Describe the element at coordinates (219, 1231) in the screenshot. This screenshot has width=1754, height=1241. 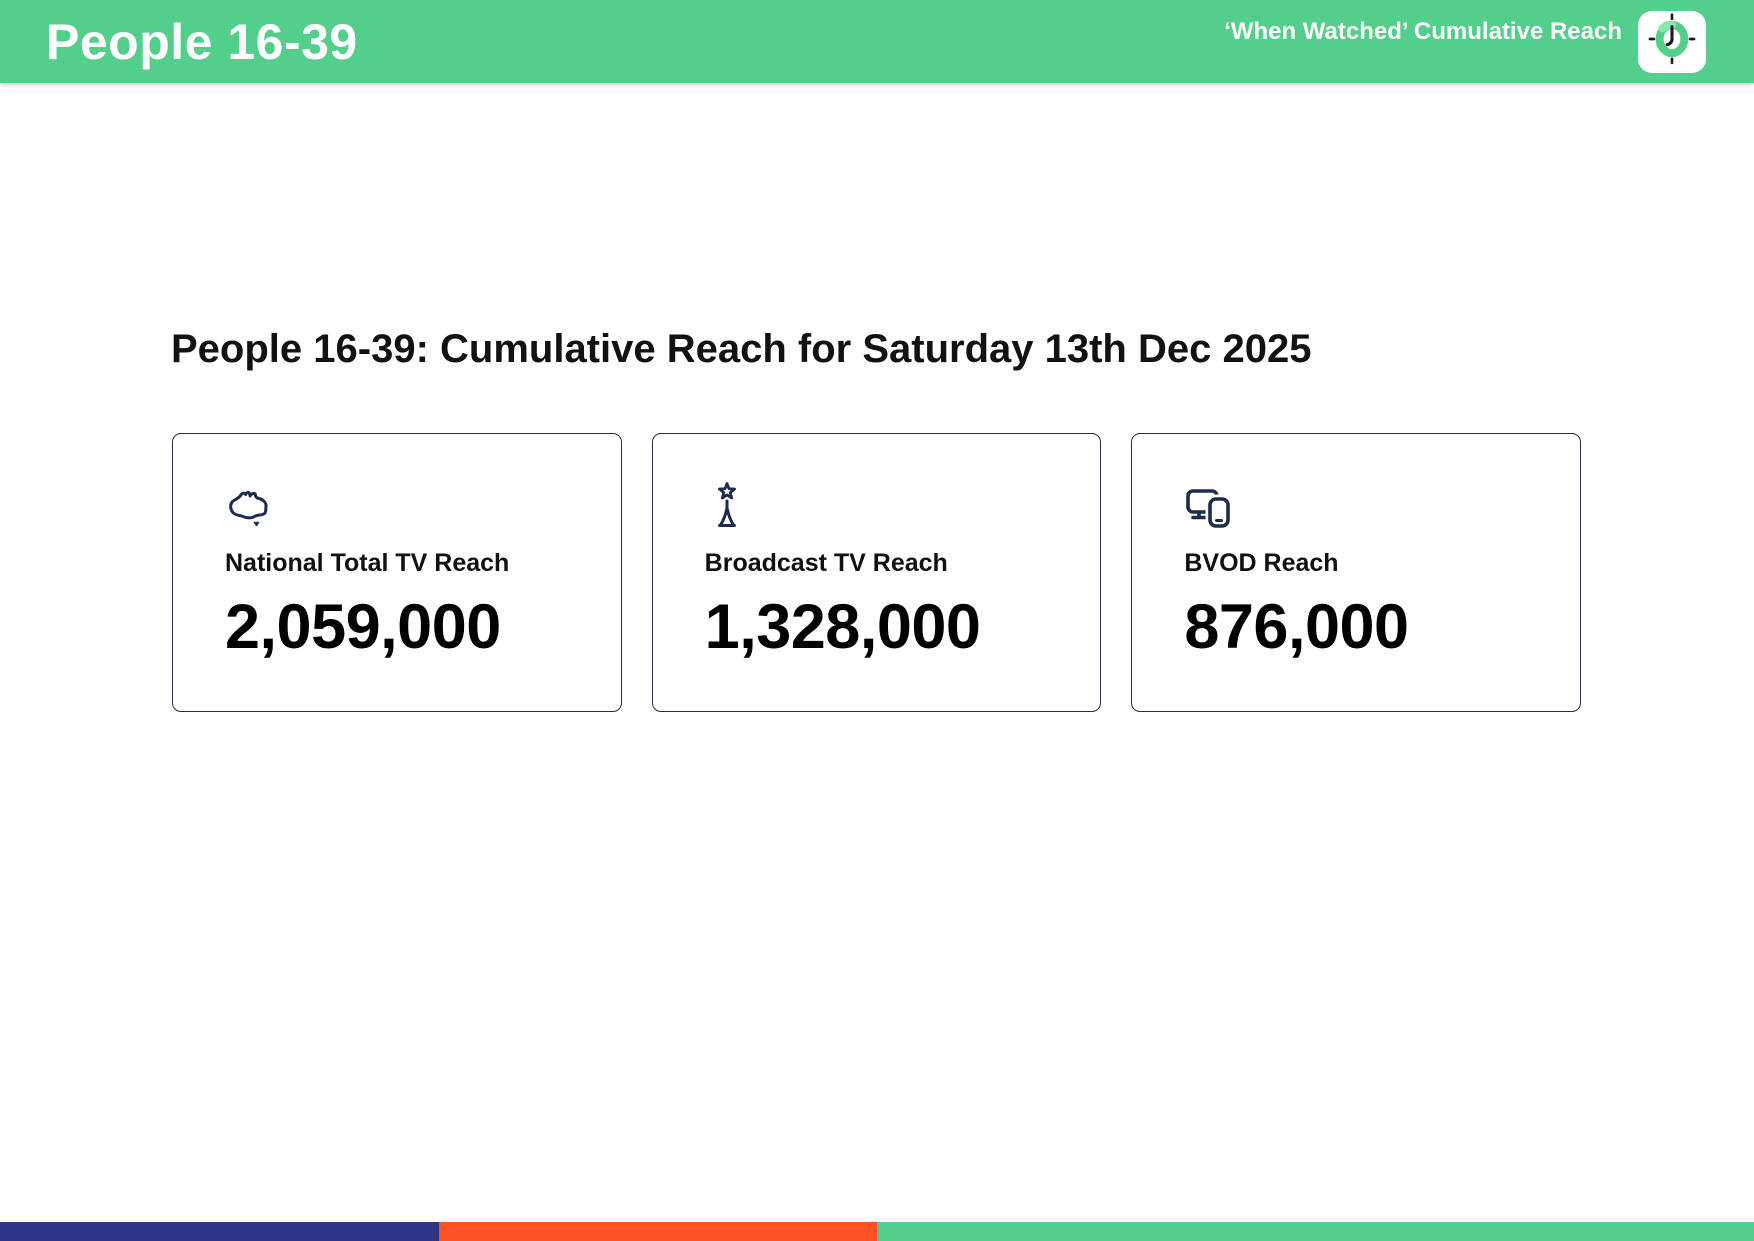
I see `footer-segment-navy` at that location.